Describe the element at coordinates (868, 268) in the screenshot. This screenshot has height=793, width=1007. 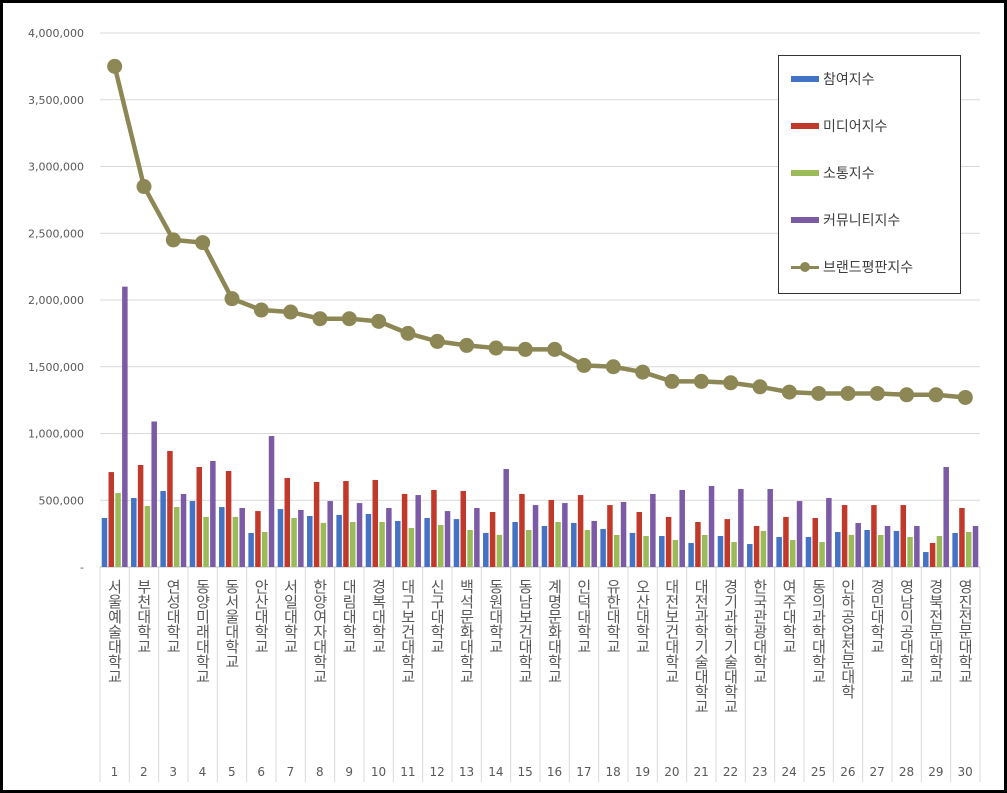
I see `legend-label: 브랜드평판지수` at that location.